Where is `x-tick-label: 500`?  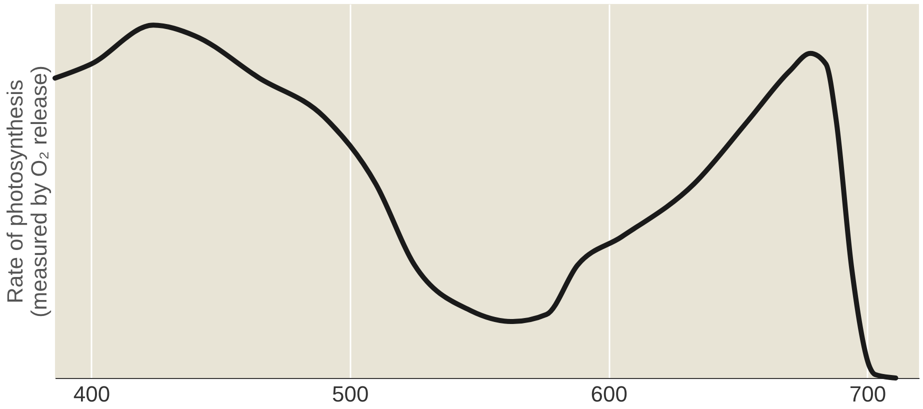 x-tick-label: 500 is located at coordinates (350, 394).